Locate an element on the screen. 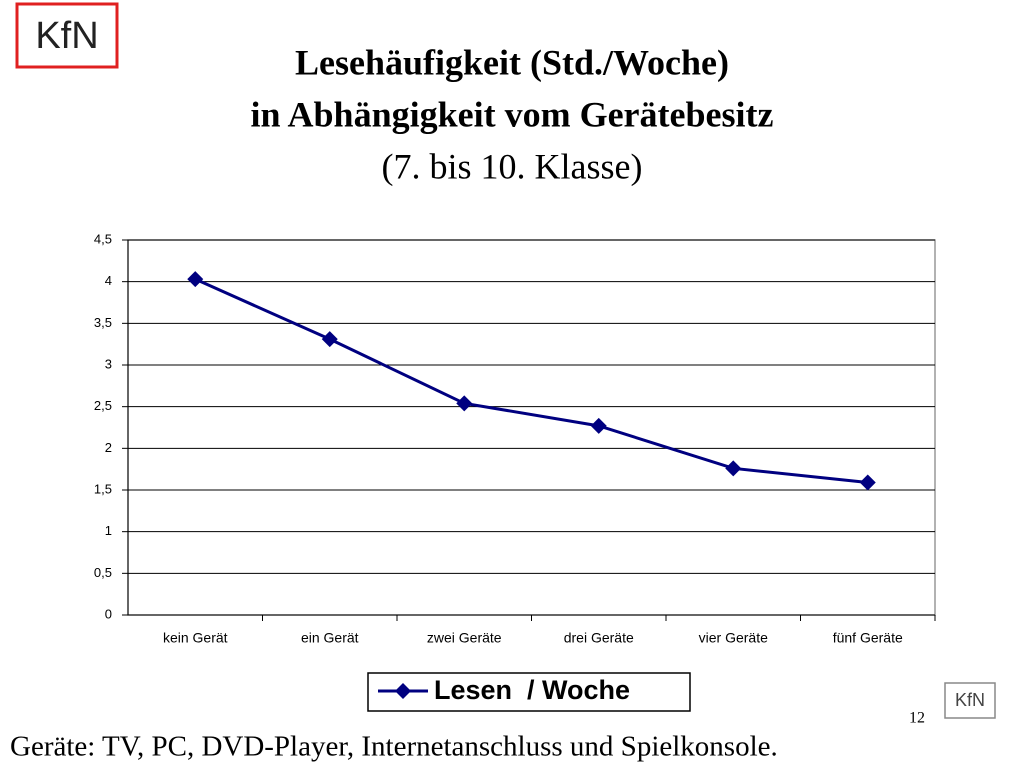  x-tick-label: ein Gerät is located at coordinates (330, 638).